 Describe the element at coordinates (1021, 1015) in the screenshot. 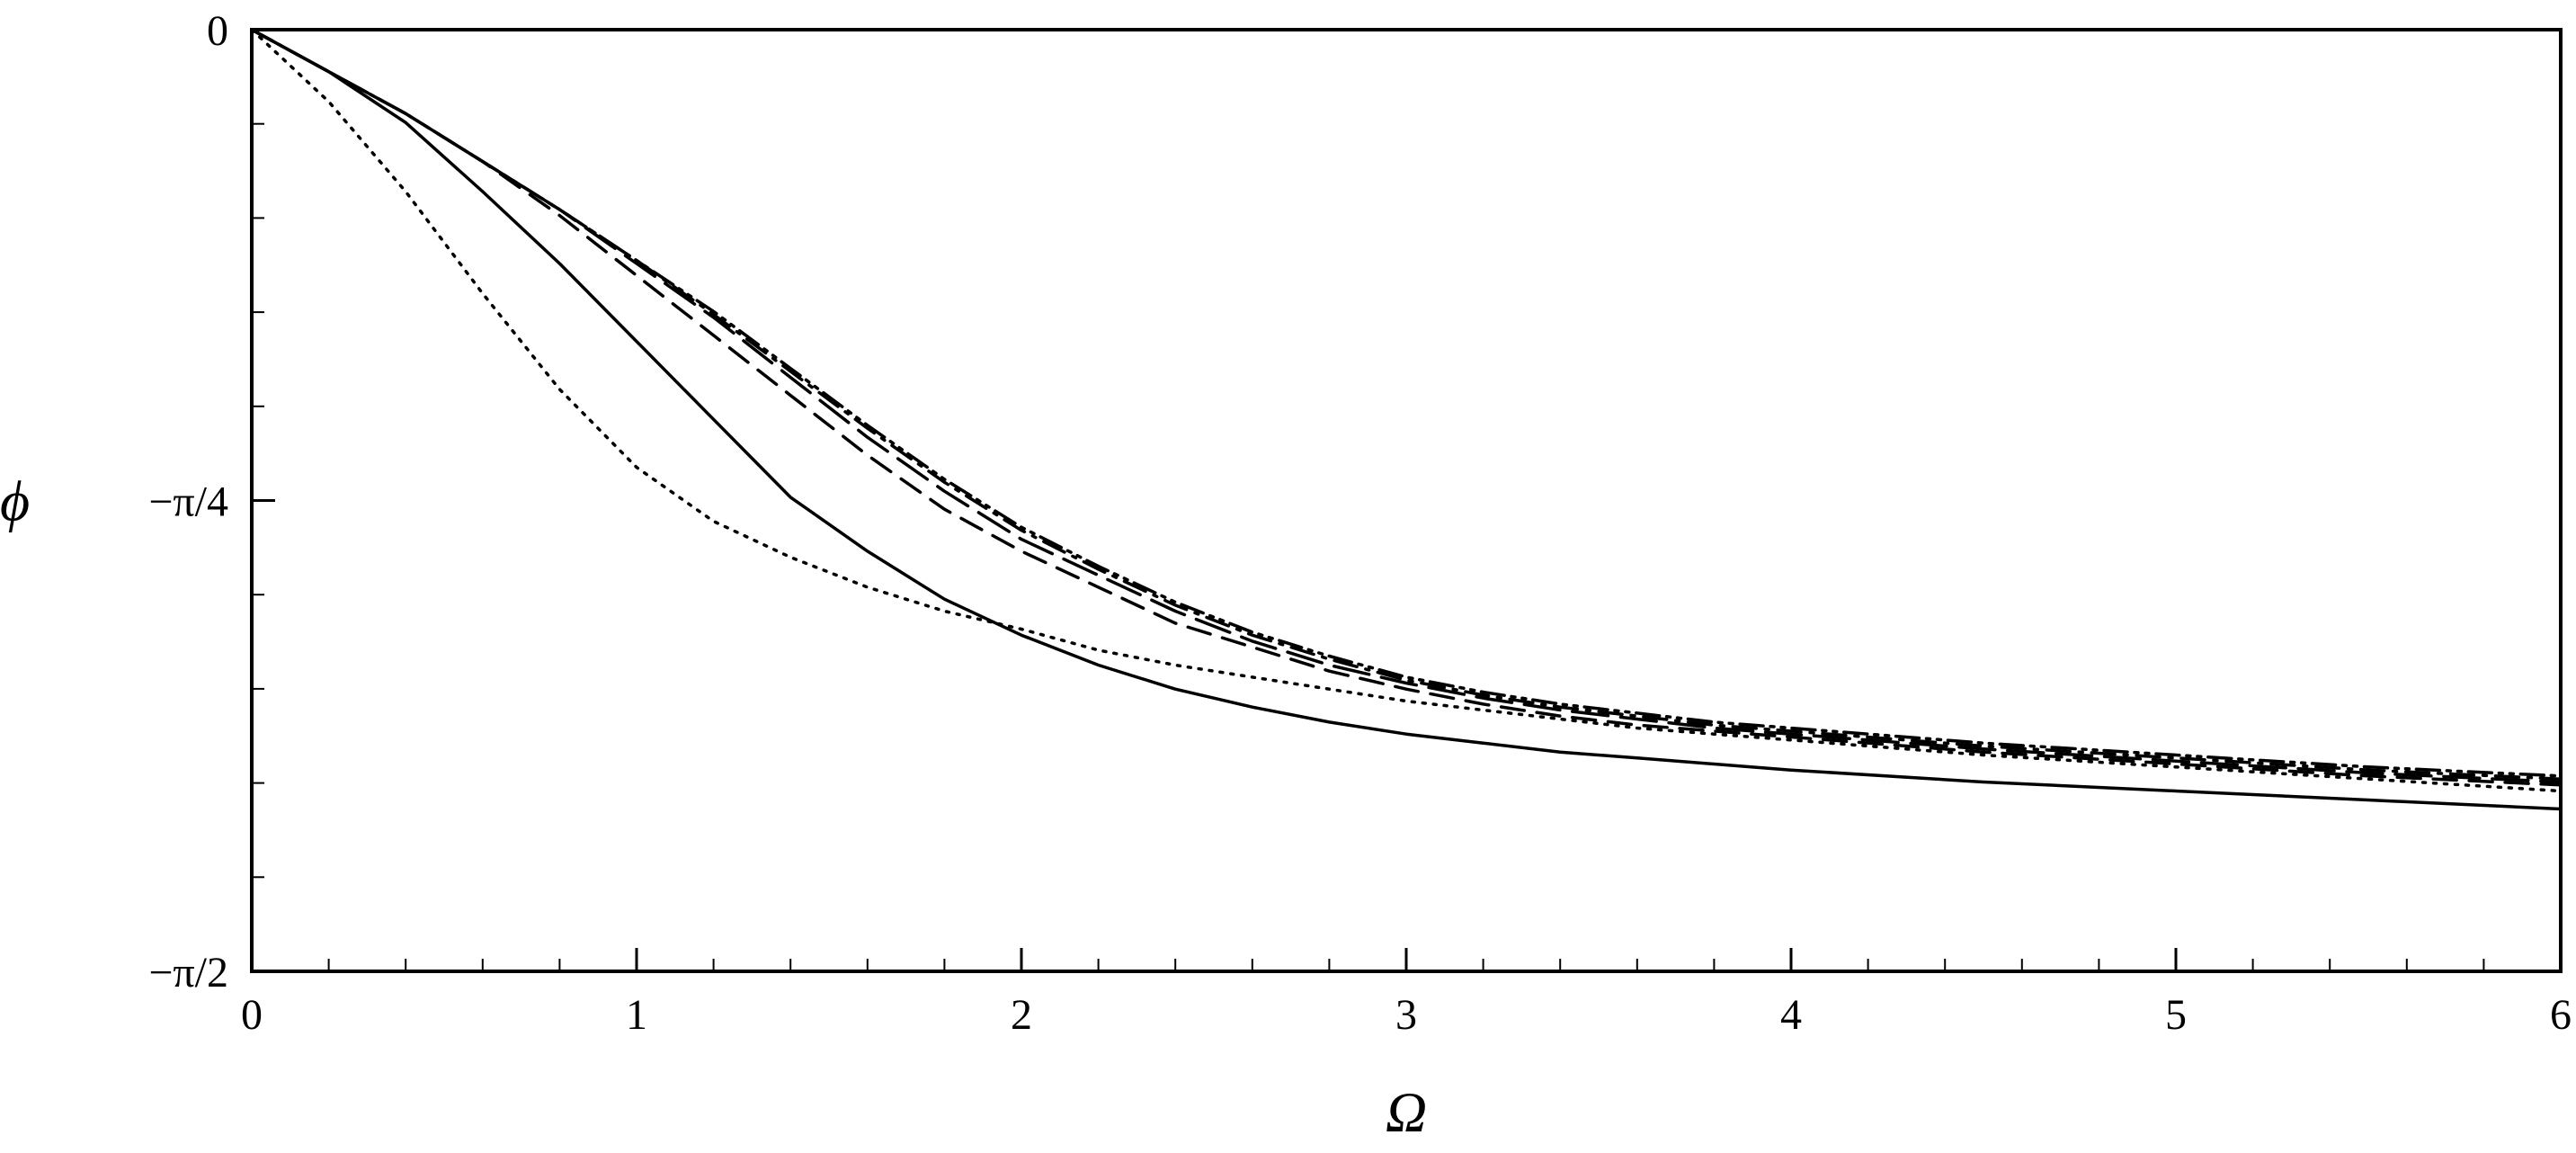

I see `x-tick-label: 2` at that location.